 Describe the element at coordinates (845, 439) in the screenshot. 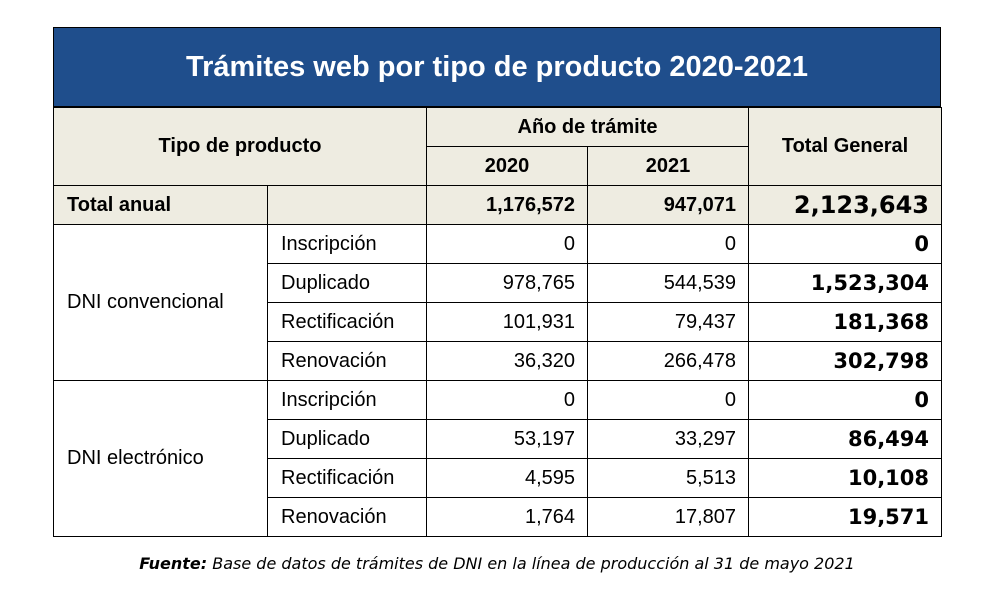

I see `value-total: 86,494` at that location.